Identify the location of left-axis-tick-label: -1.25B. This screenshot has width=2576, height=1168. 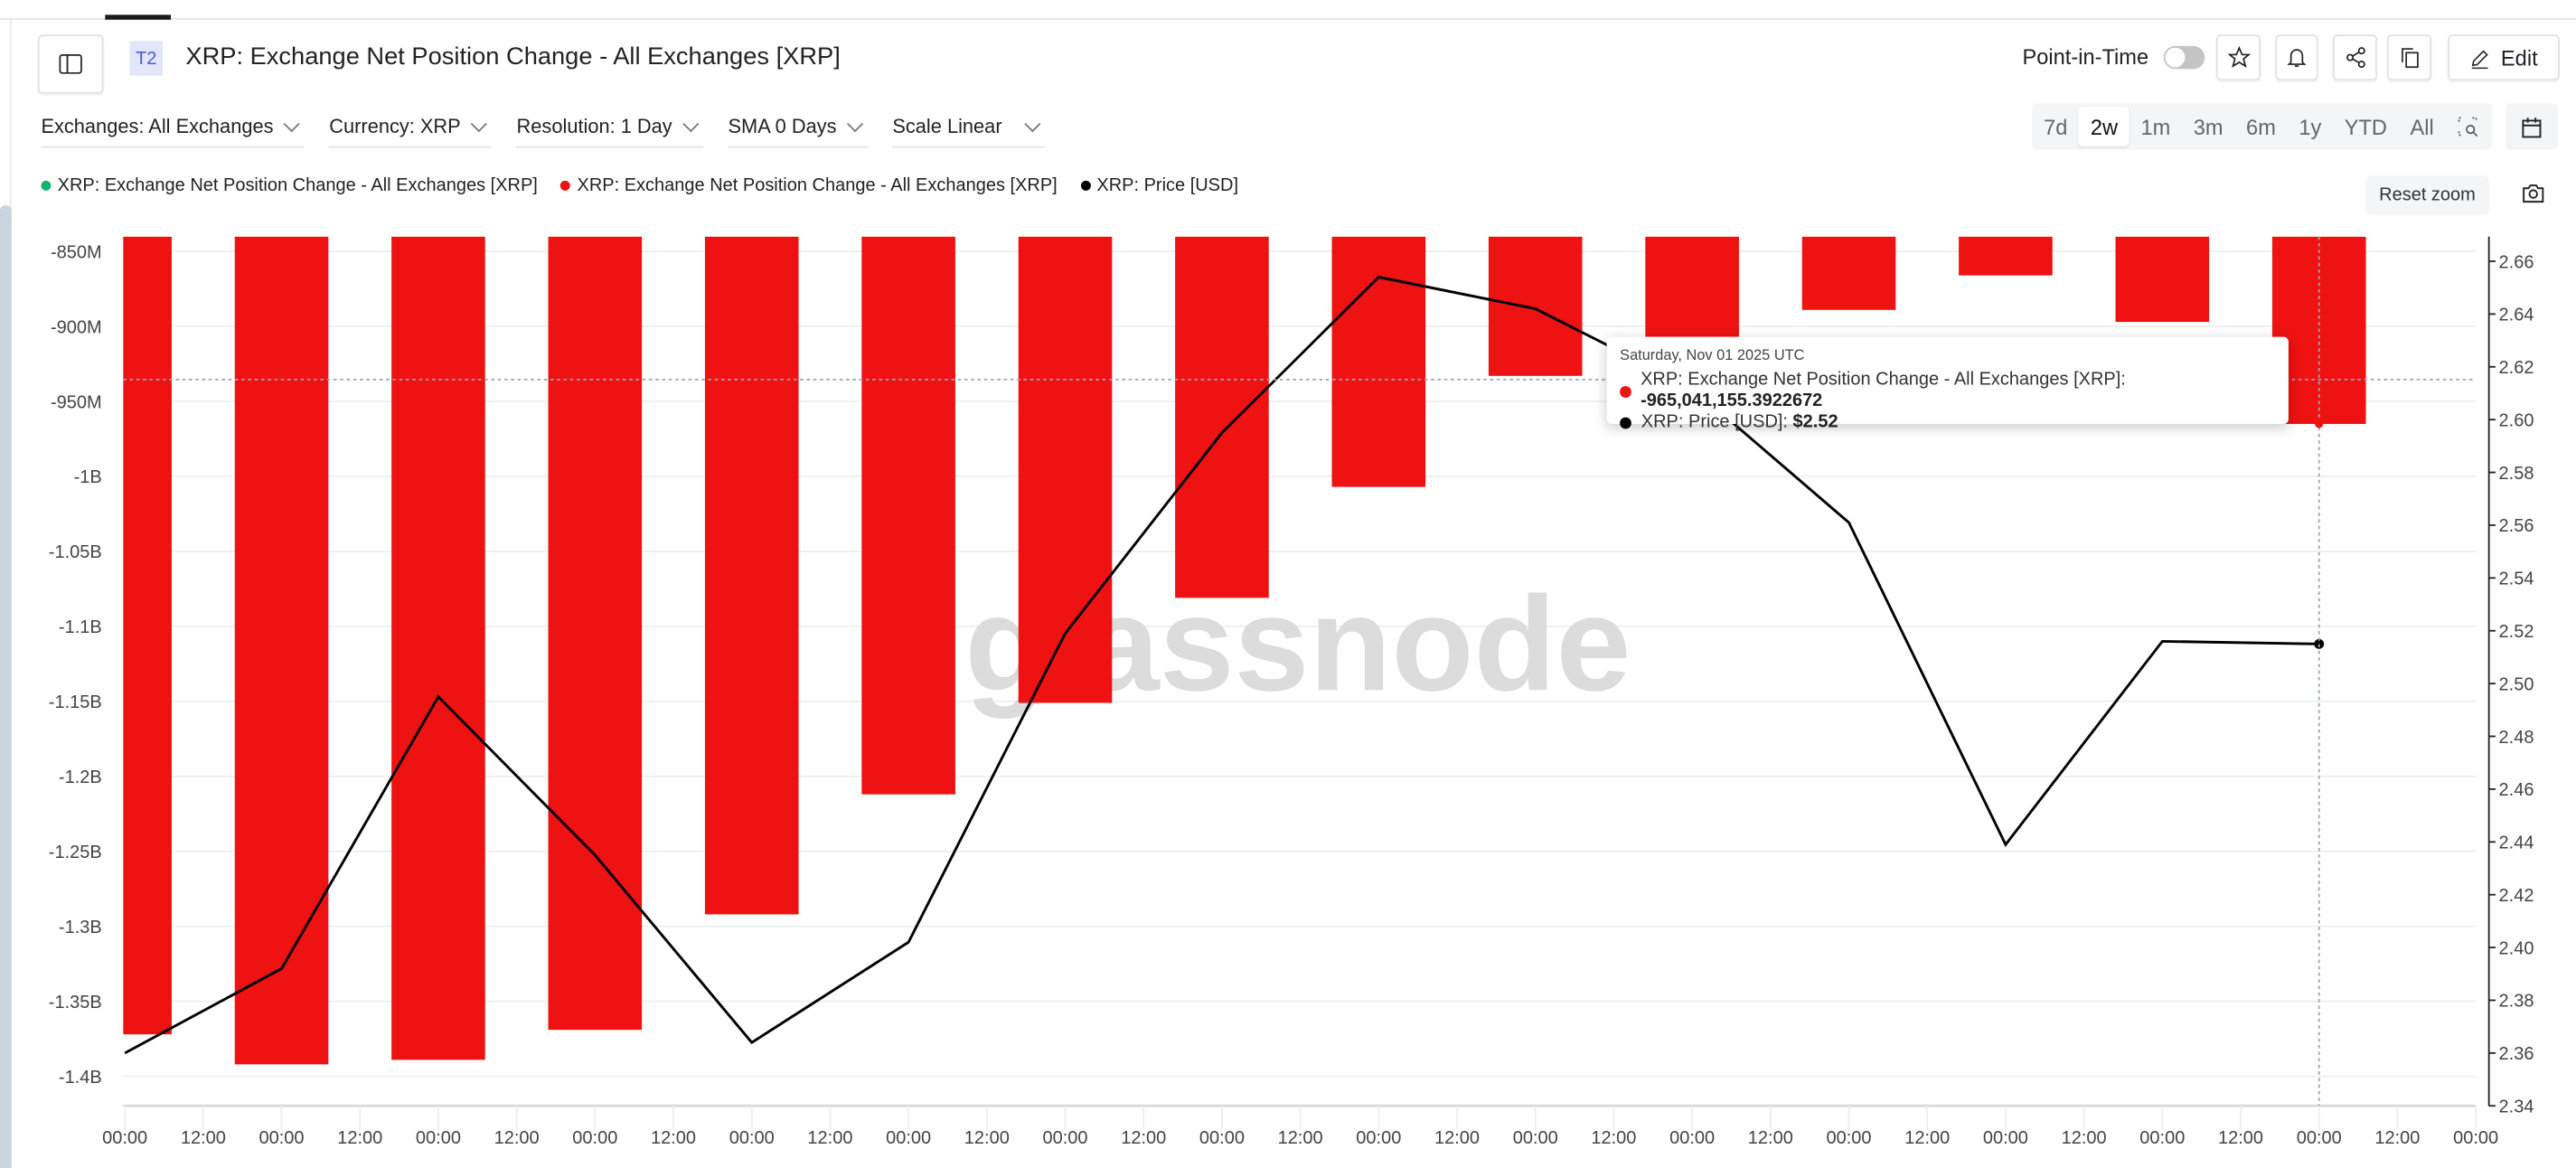
(76, 852).